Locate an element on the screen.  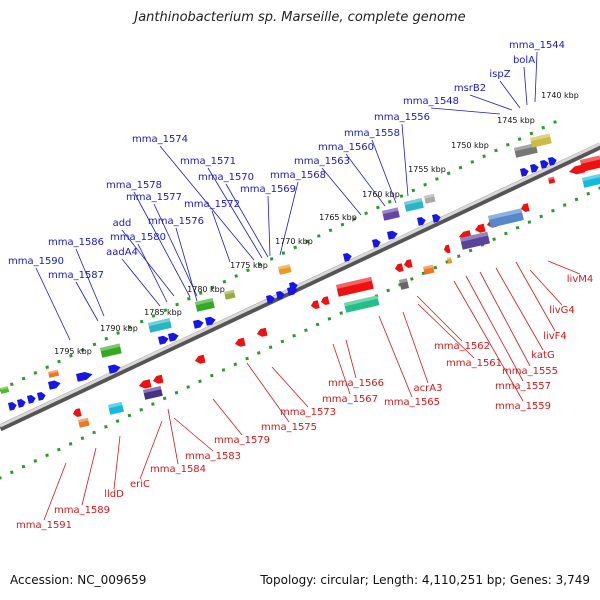
gene-block-2-body is located at coordinates (110, 350).